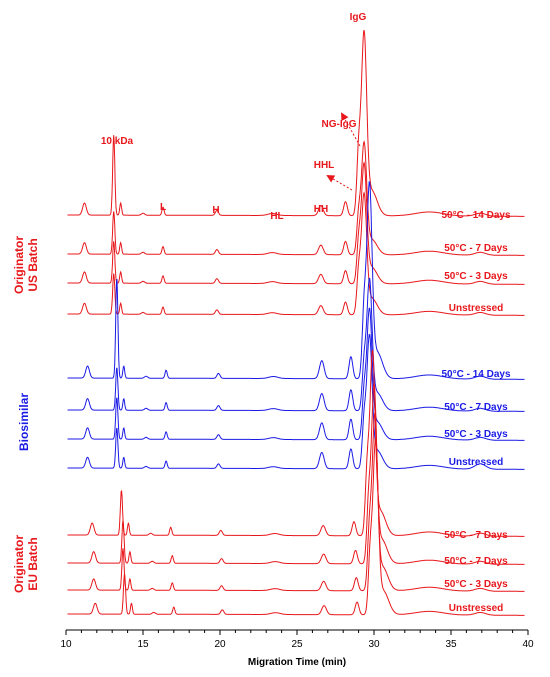  Describe the element at coordinates (339, 182) in the screenshot. I see `hhl-arrow` at that location.